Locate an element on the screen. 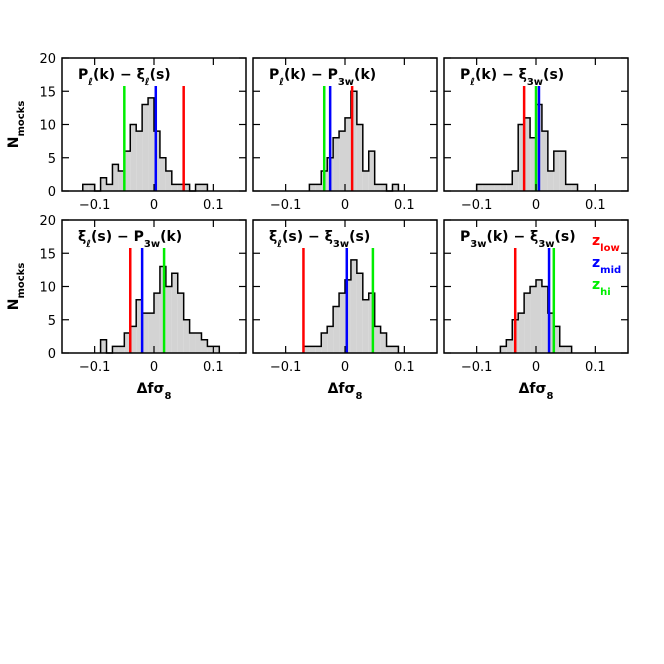  panel-title-part: ξ is located at coordinates (273, 237).